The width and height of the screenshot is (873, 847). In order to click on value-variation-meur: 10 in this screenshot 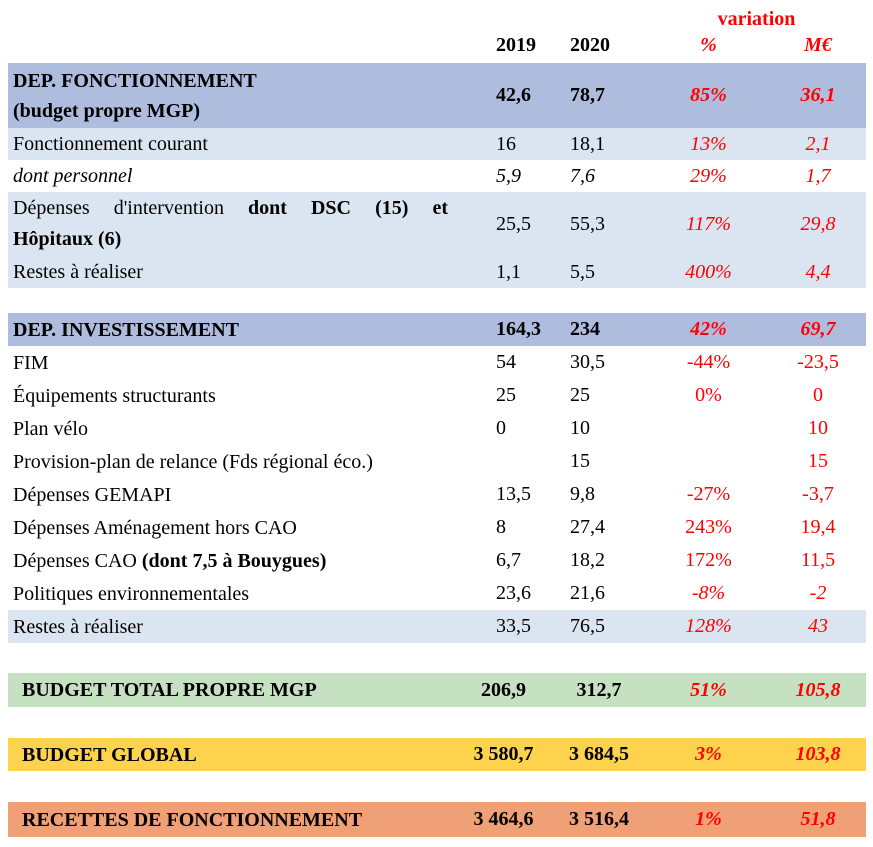, I will do `click(818, 428)`.